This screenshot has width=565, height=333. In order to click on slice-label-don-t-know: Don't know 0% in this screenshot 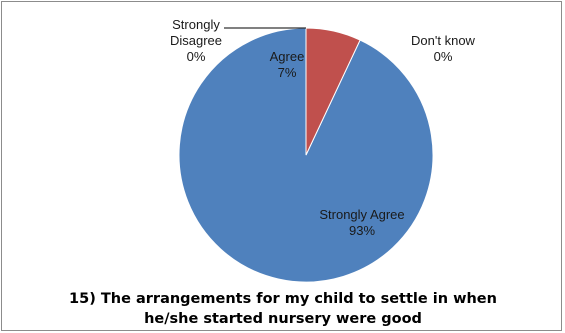, I will do `click(443, 48)`.